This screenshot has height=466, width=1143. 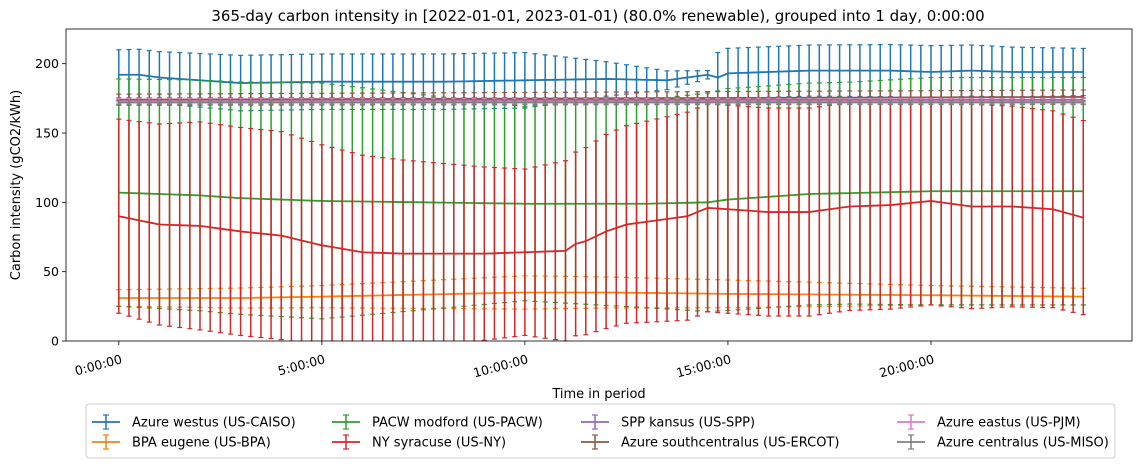 I want to click on x-tick-label: 5:00:00, so click(x=301, y=364).